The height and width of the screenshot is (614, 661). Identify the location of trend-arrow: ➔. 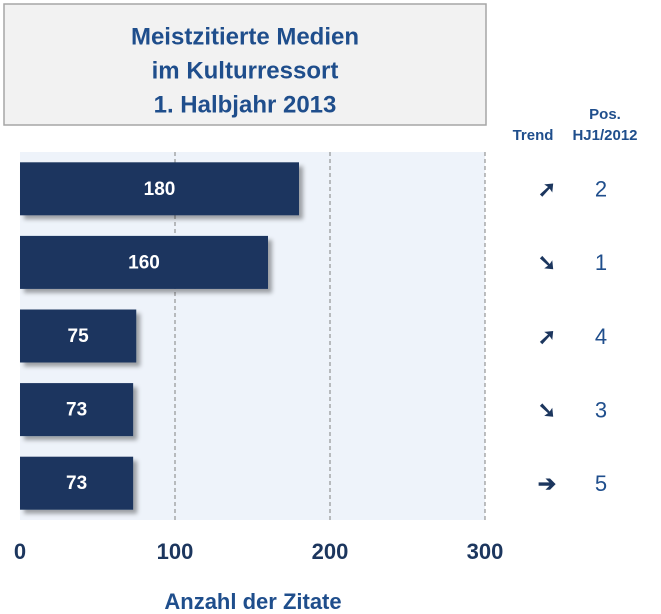
(547, 483).